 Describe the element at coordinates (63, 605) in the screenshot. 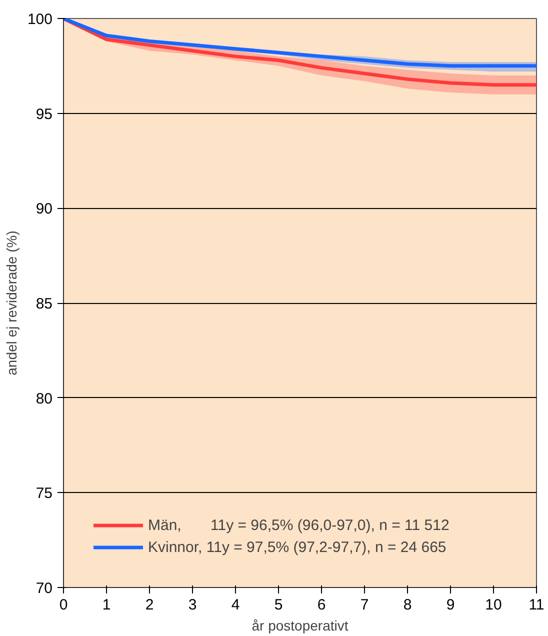

I see `x-tick-label: 0` at that location.